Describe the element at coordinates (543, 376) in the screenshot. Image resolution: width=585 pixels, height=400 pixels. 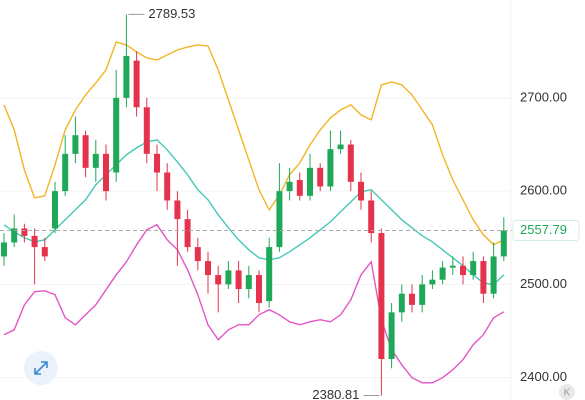
I see `y-tick-label: 2400.00` at that location.